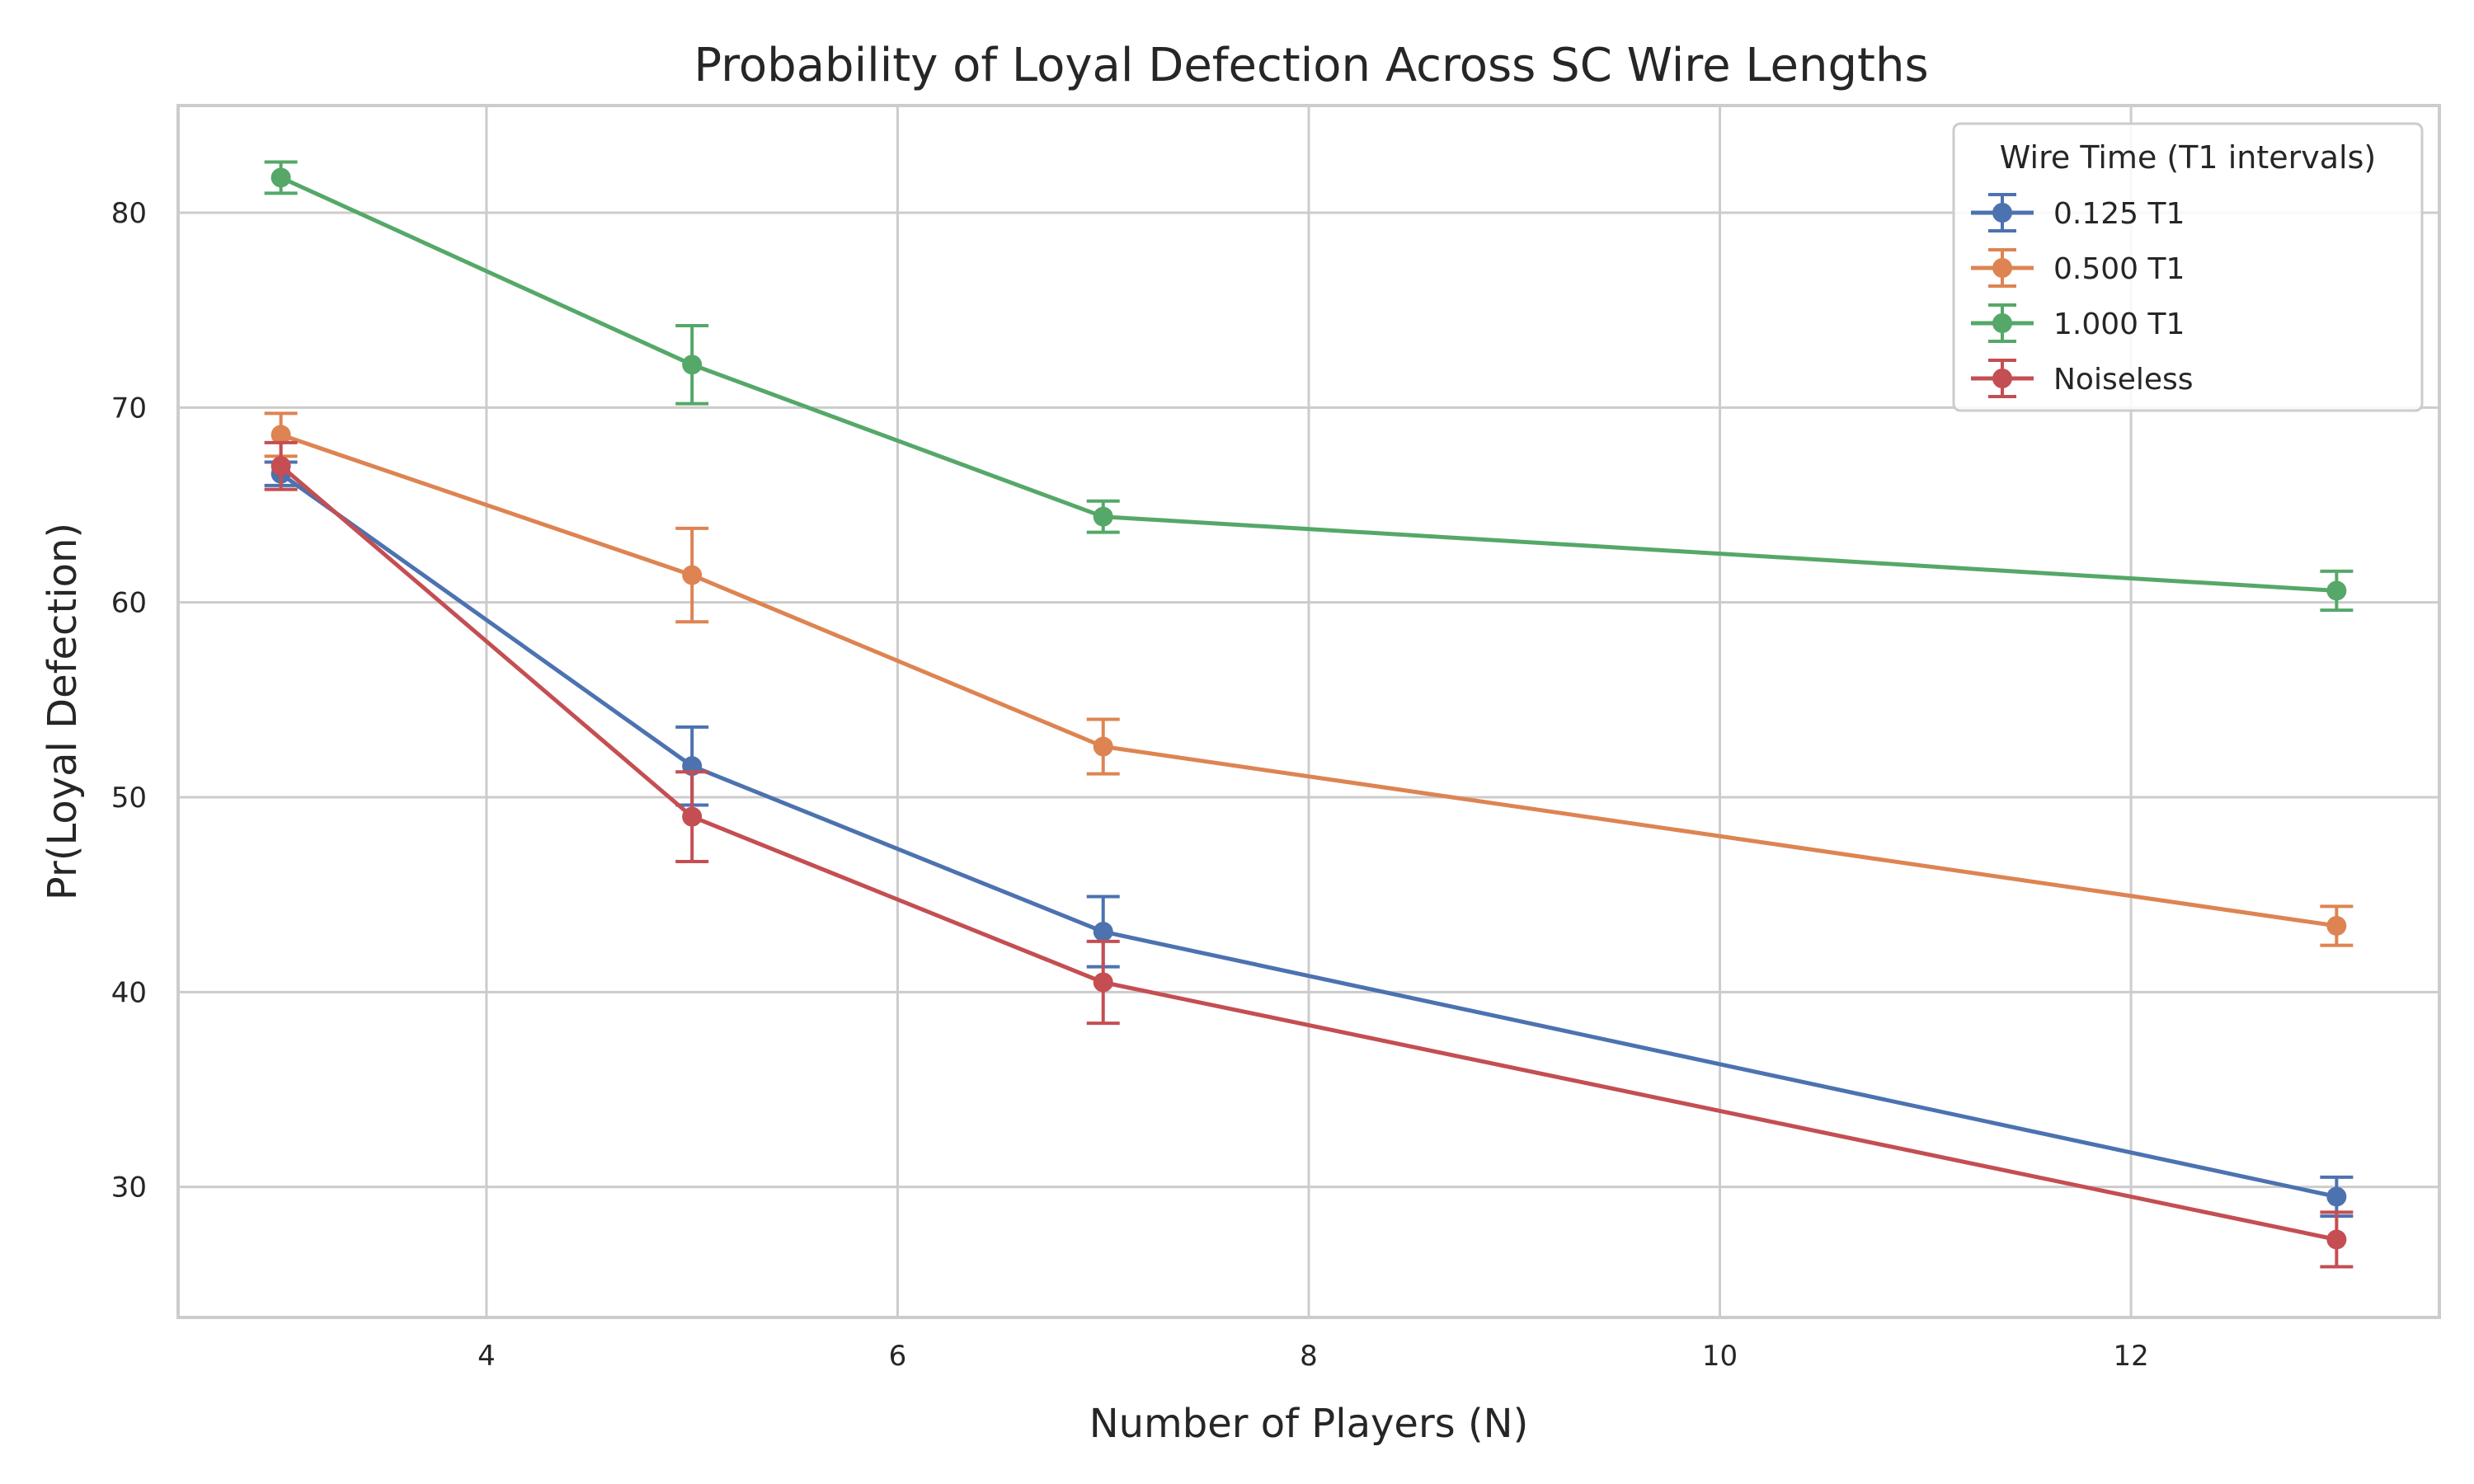  Describe the element at coordinates (129, 798) in the screenshot. I see `y-tick-label: 50` at that location.